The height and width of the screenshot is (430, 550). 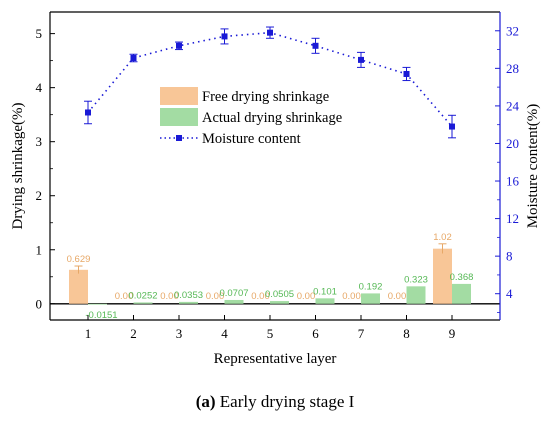 I want to click on x-tick-label: 2, so click(x=133, y=333).